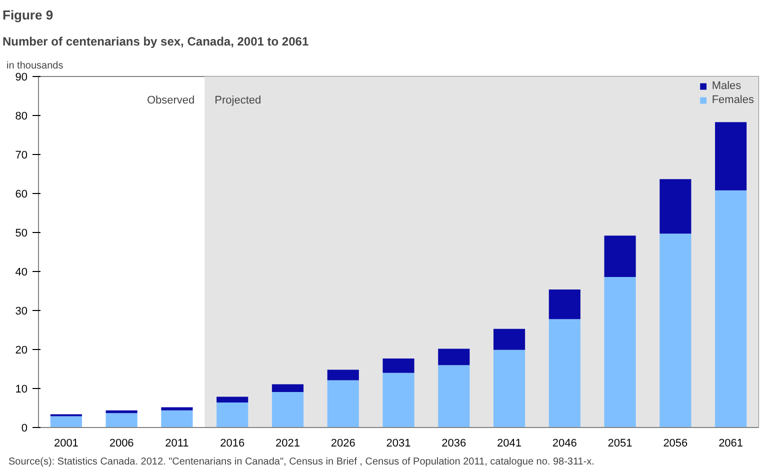 The image size is (768, 472). What do you see at coordinates (454, 444) in the screenshot?
I see `x-tick-label: 2036` at bounding box center [454, 444].